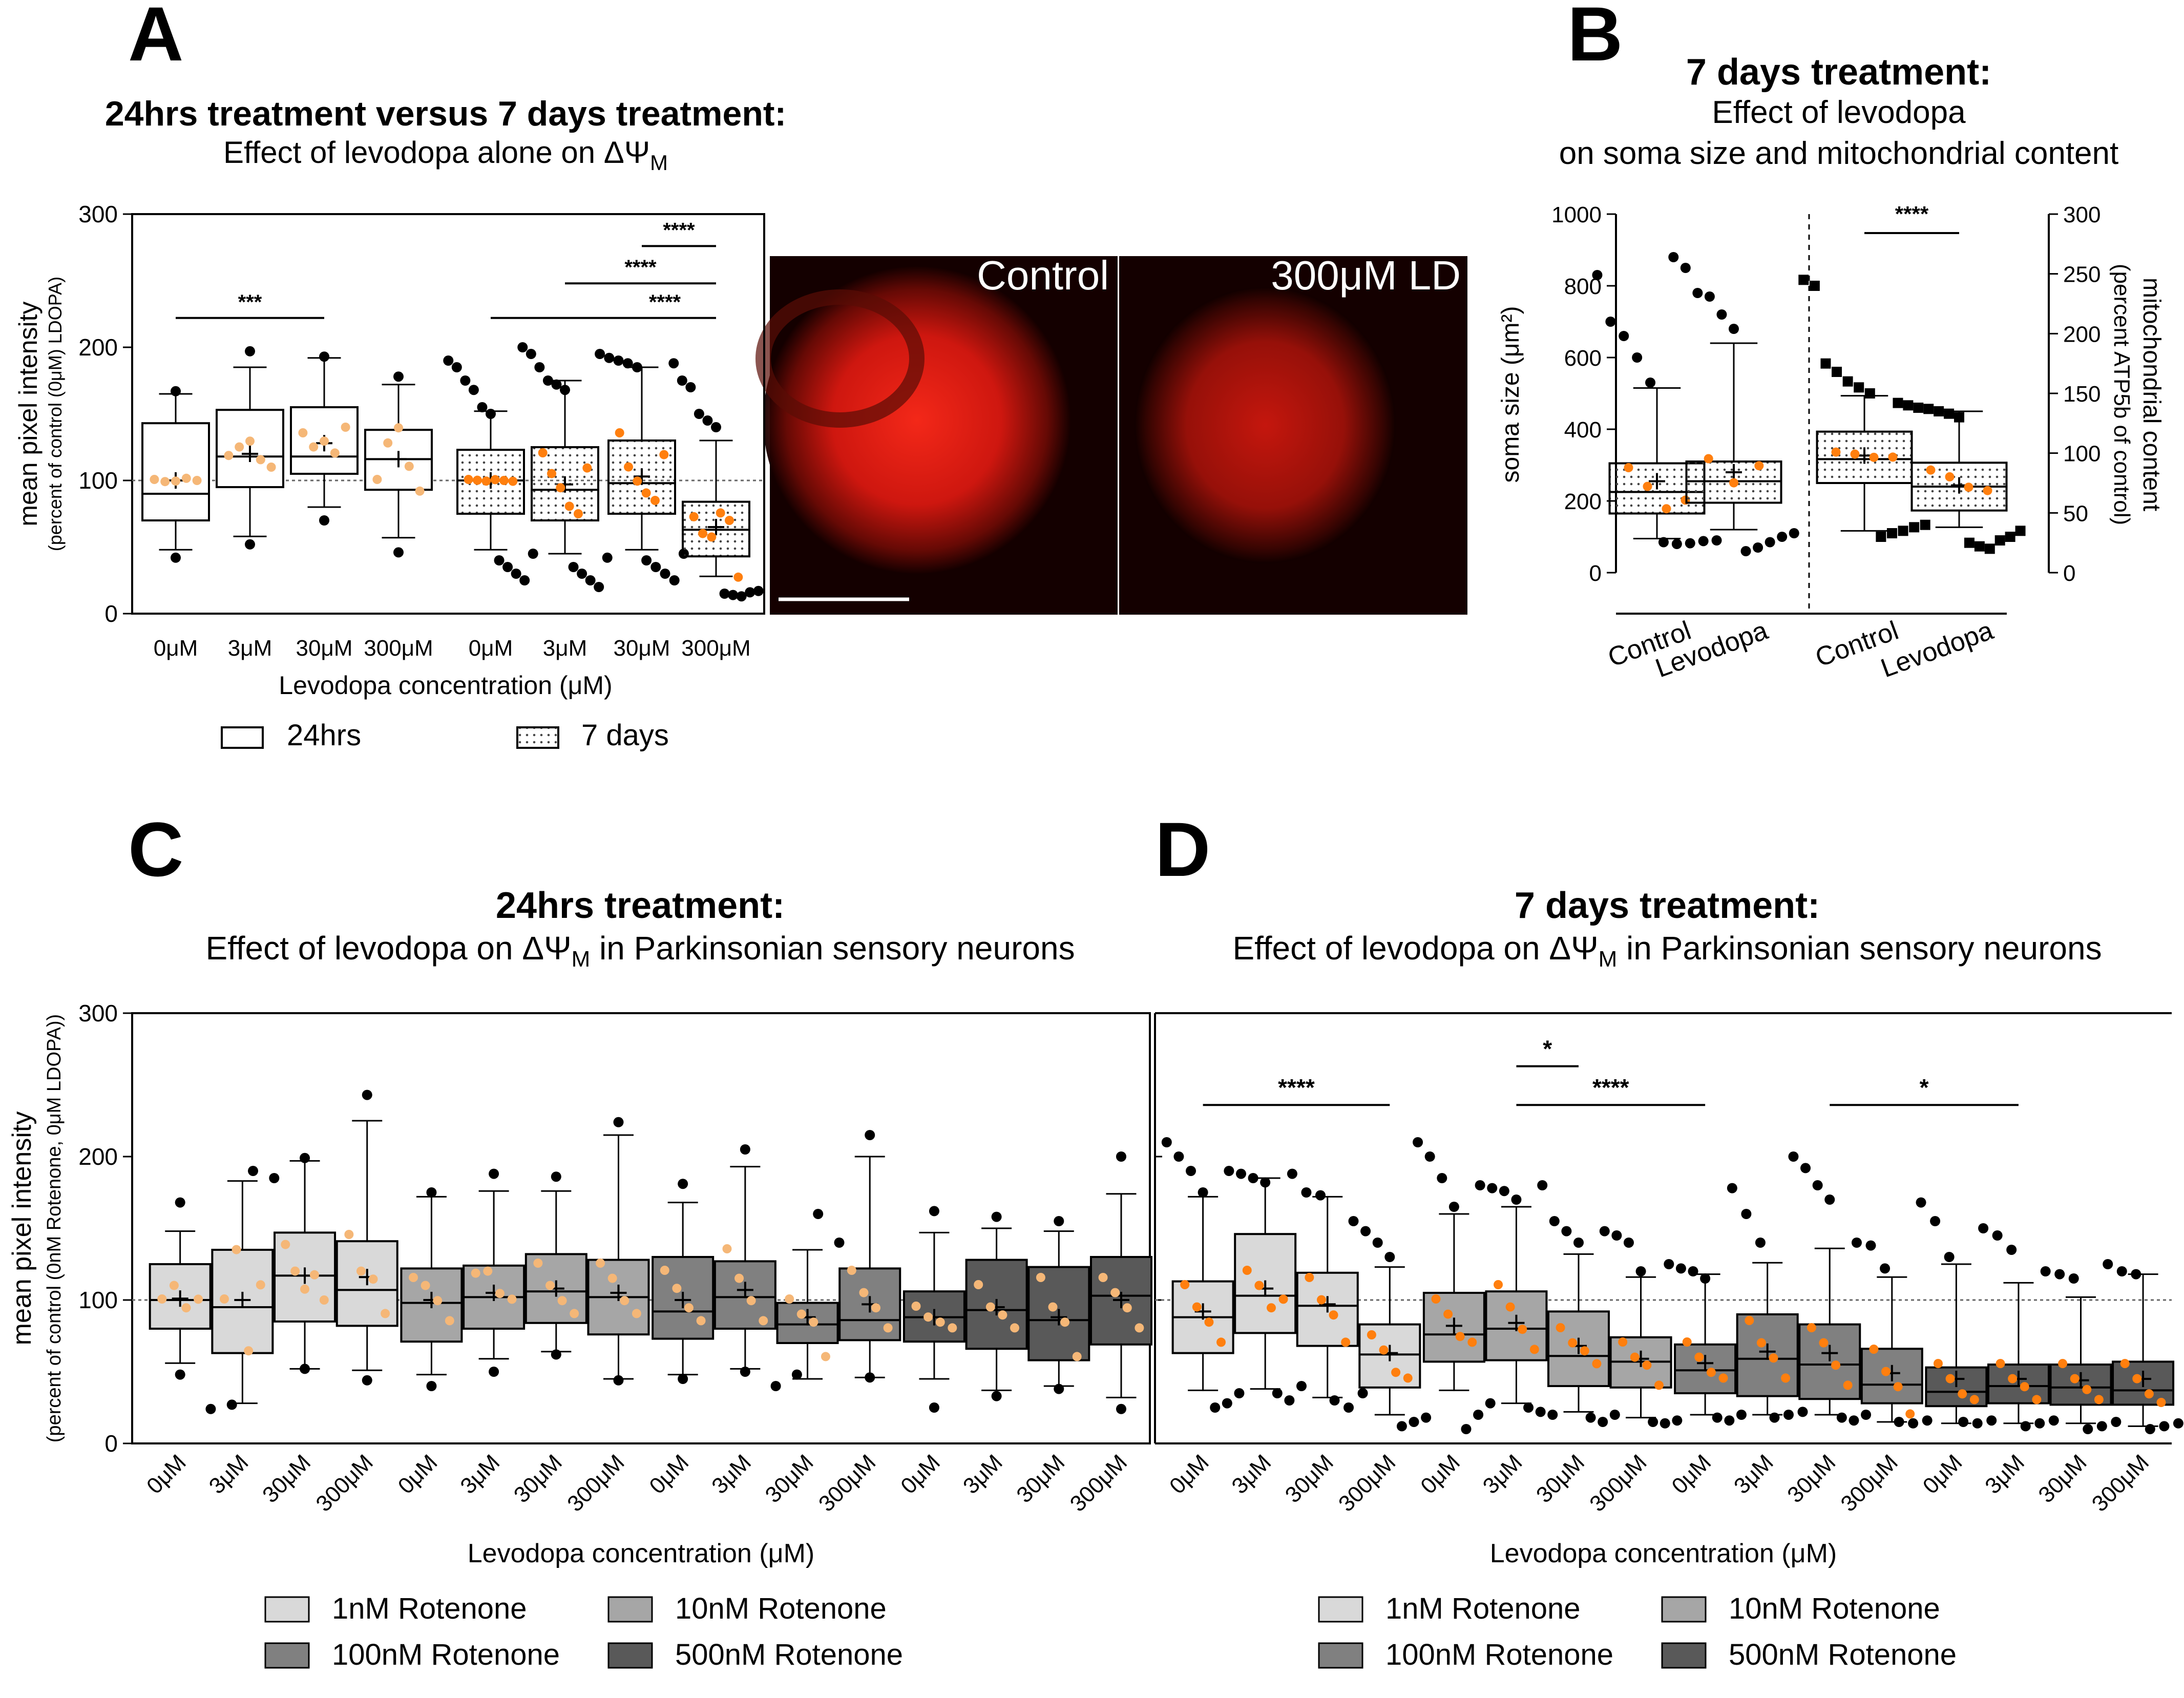 The image size is (2184, 1698). What do you see at coordinates (1583, 430) in the screenshot?
I see `b-left-ytick-label: 400` at bounding box center [1583, 430].